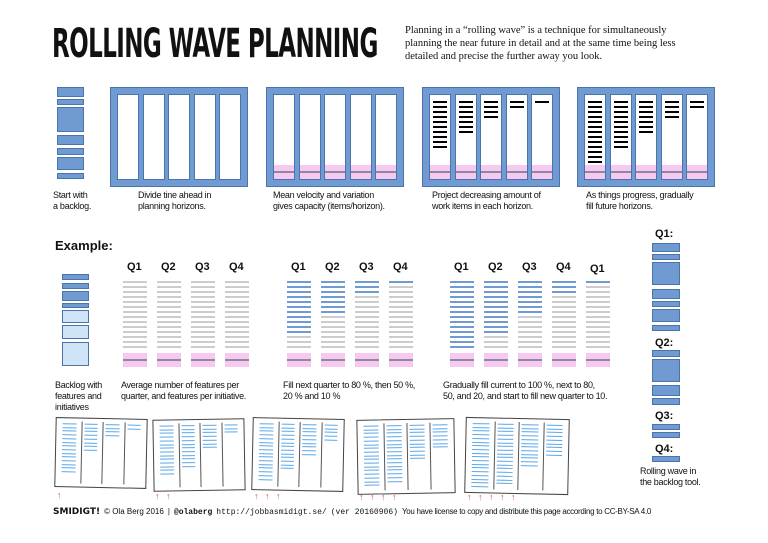 This screenshot has width=768, height=543. I want to click on step-caption: Start with a backlog., so click(72, 200).